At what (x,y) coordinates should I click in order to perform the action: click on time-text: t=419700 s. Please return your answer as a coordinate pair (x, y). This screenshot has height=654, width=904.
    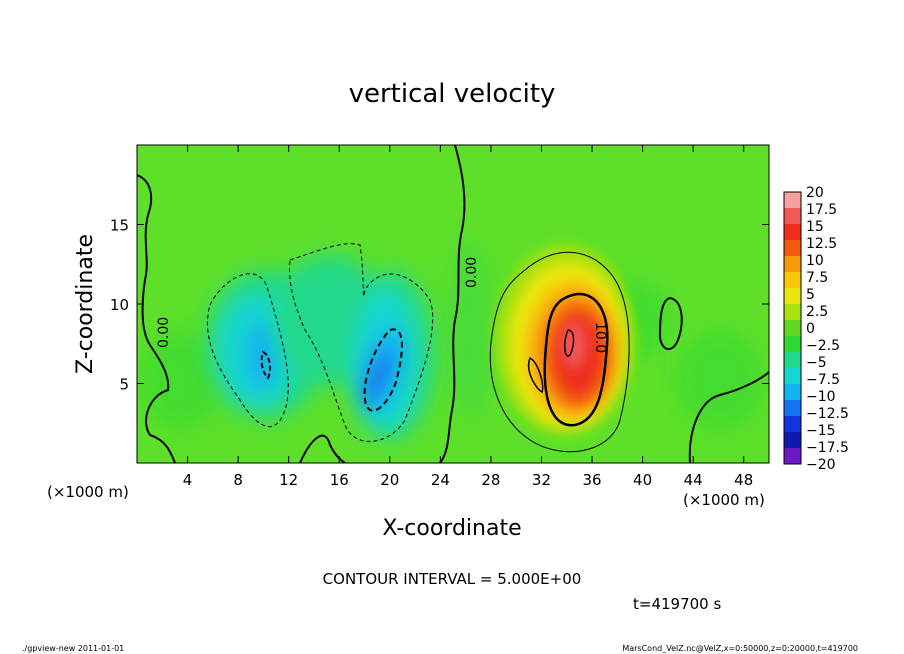
    Looking at the image, I should click on (677, 604).